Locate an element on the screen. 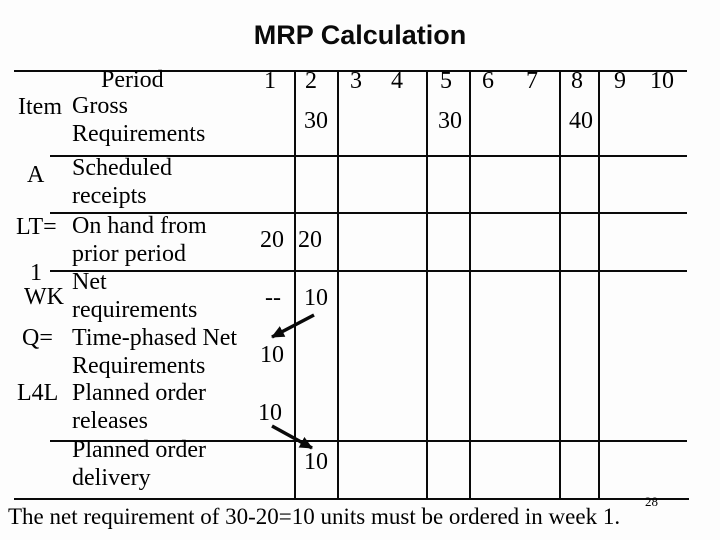  period-header-4: 4 is located at coordinates (397, 81).